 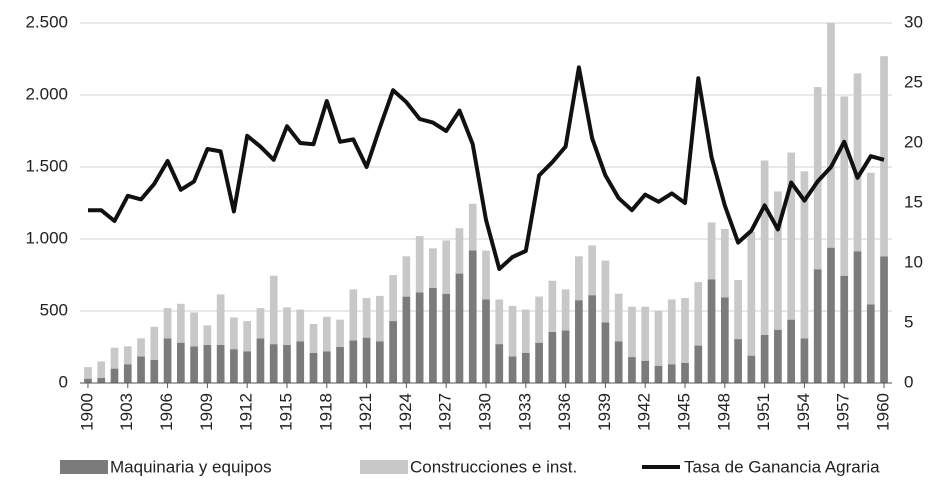 I want to click on legend-swatch, so click(x=84, y=467).